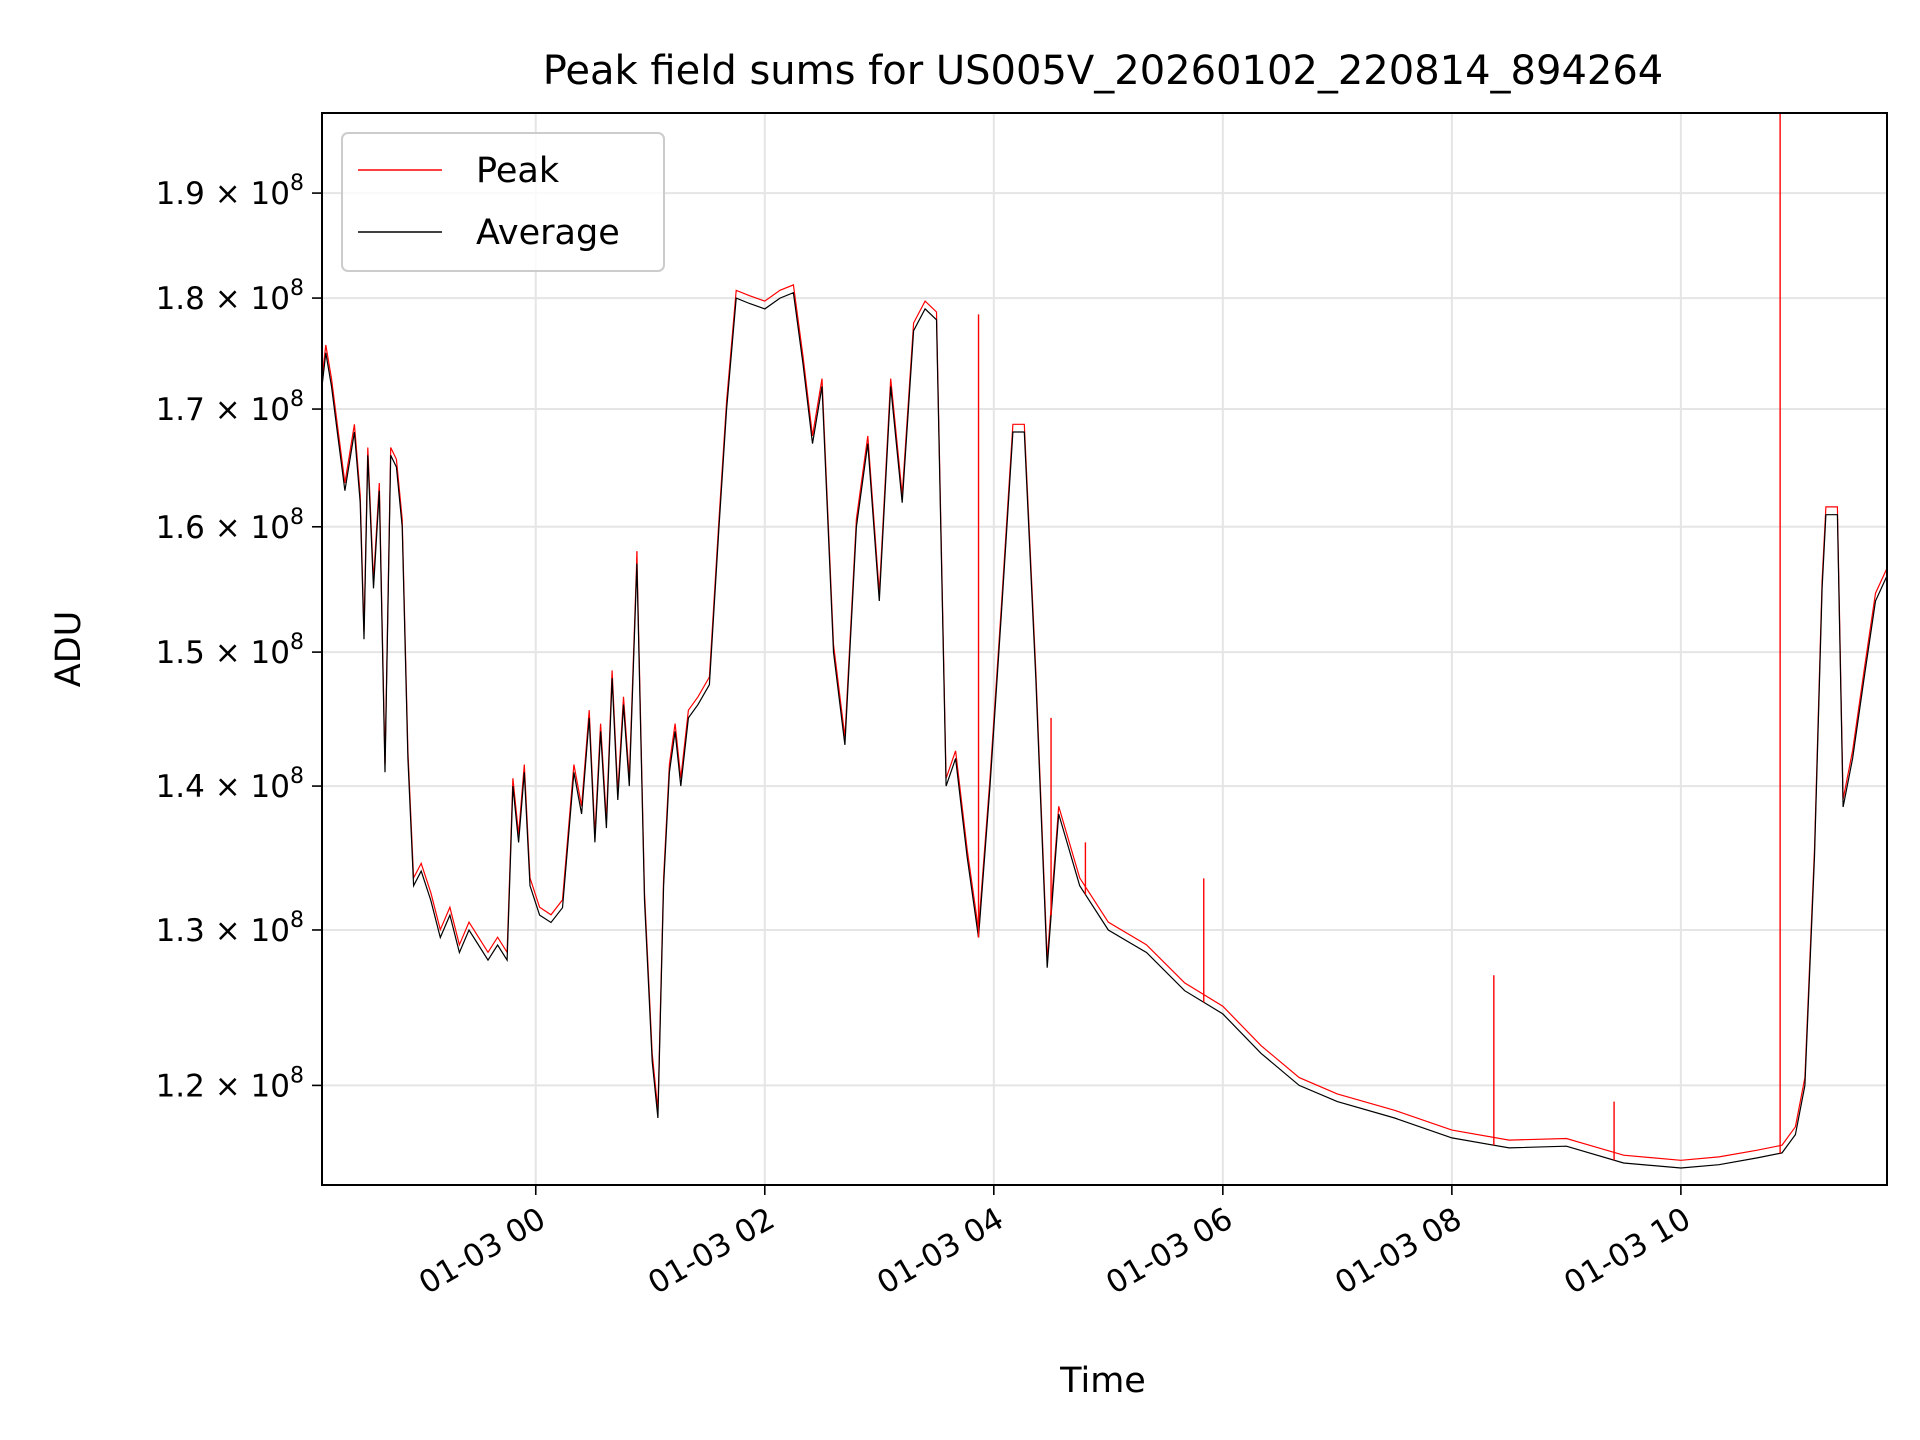  I want to click on y-tick-label: 1.6 × 108, so click(230, 525).